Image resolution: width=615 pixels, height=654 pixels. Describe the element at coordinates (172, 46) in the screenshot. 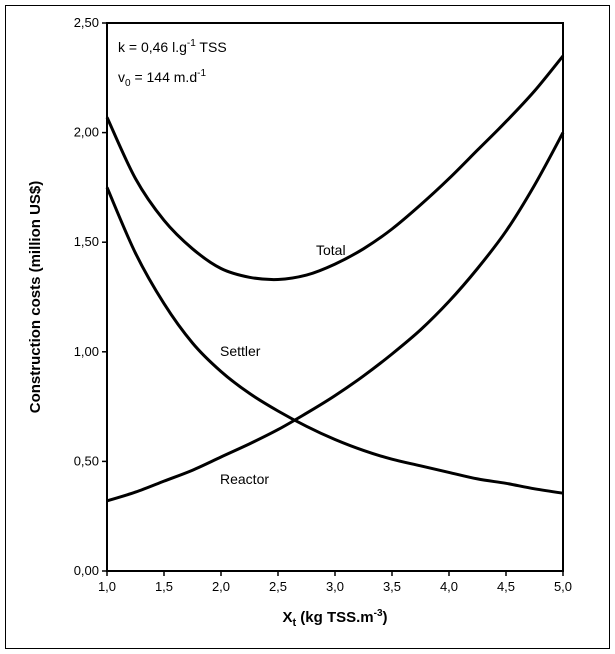

I see `k-annotation: k = 0,46 l.g-1 TSS` at that location.